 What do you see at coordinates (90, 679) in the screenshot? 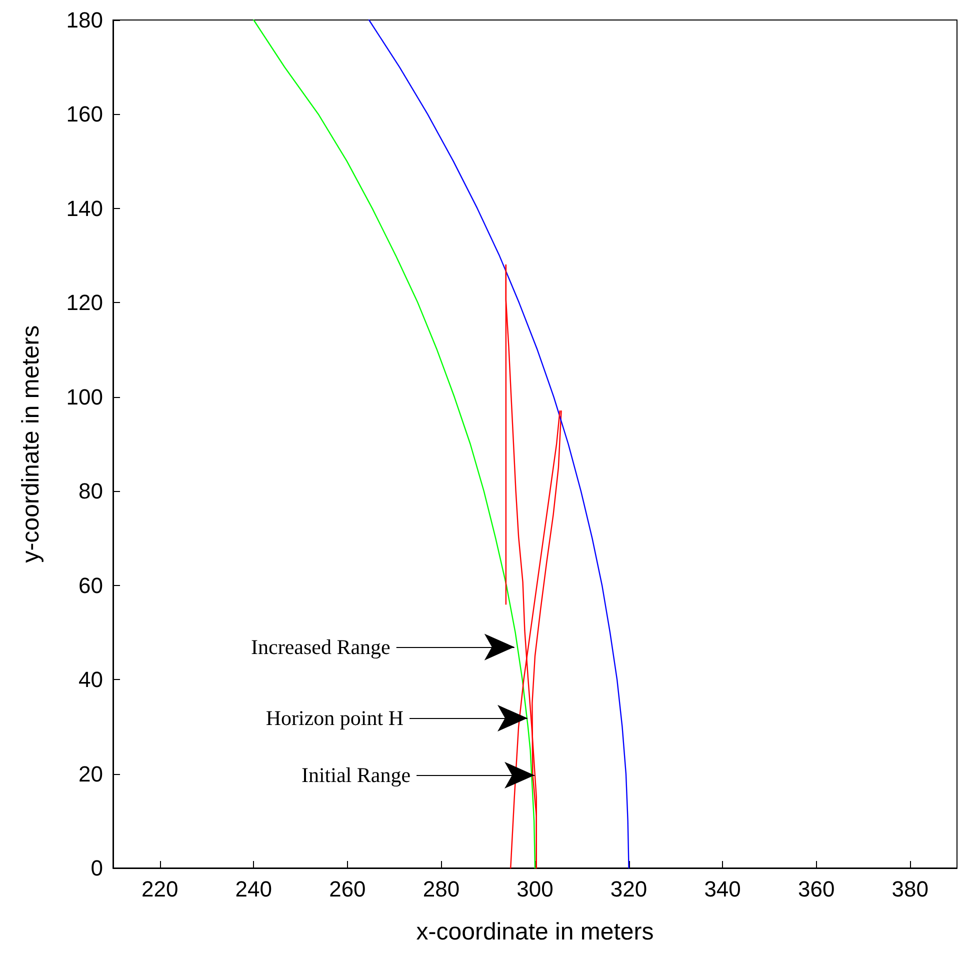
I see `y-tick-label: 40` at bounding box center [90, 679].